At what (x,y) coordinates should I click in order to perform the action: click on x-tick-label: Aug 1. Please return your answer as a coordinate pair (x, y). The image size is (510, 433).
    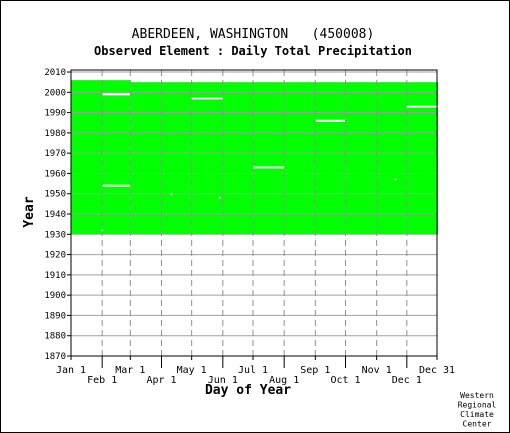
    Looking at the image, I should click on (284, 380).